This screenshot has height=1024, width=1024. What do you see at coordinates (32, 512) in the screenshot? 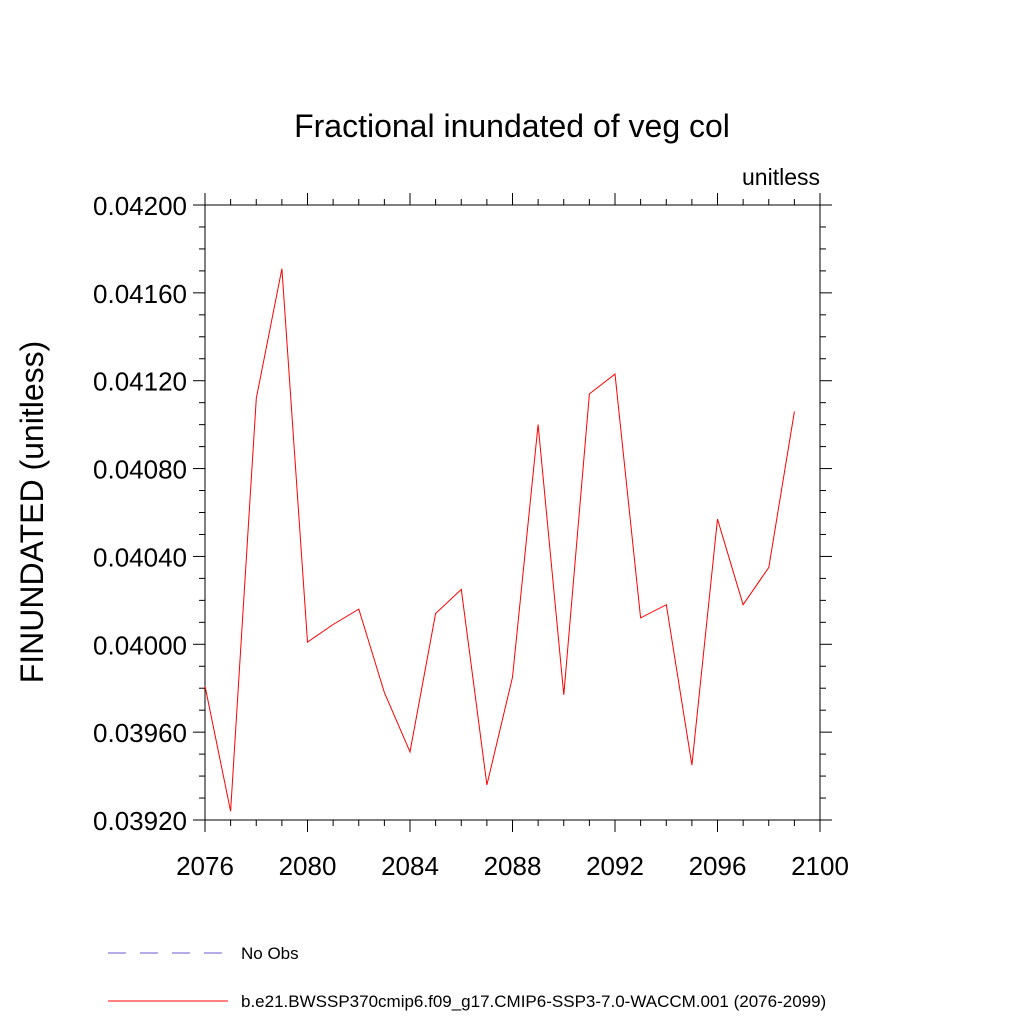
I see `y-axis-label: FINUNDATED (unitless)` at bounding box center [32, 512].